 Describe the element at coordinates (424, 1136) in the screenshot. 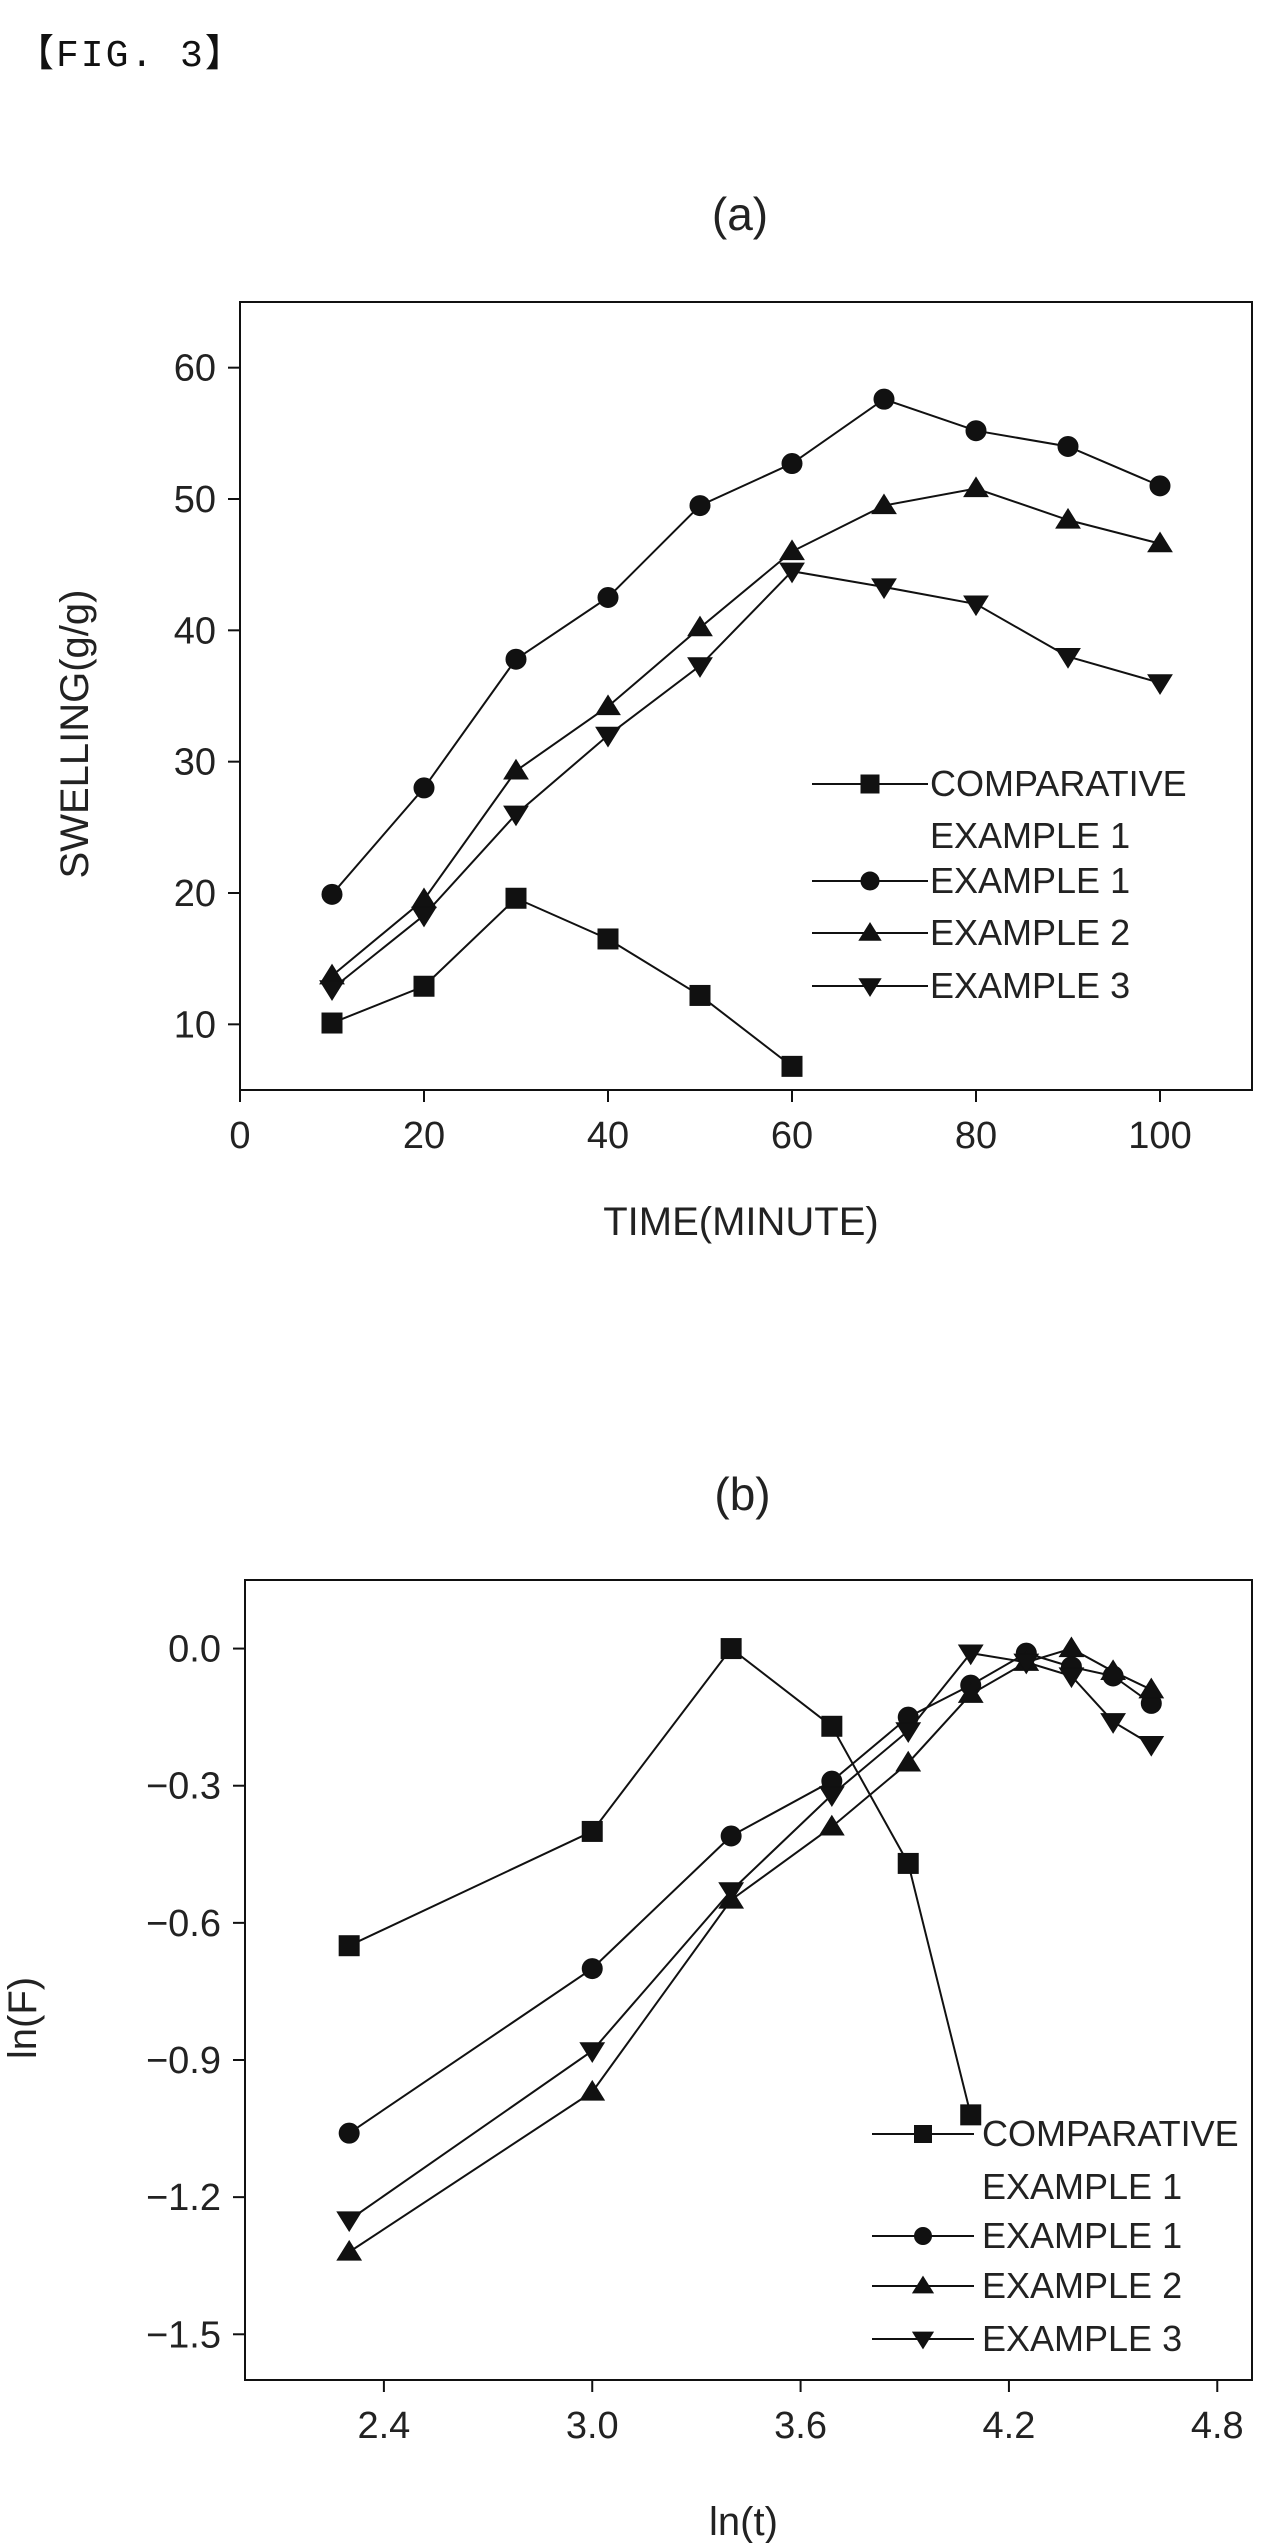

I see `x-tick-label: 20` at that location.